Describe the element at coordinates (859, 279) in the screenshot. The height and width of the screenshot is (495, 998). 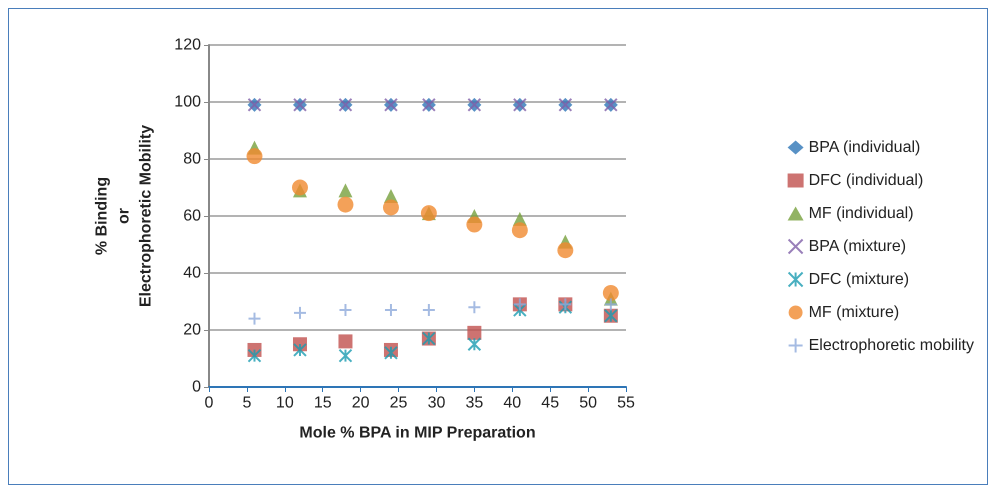
I see `legend-label: DFC (mixture)` at that location.